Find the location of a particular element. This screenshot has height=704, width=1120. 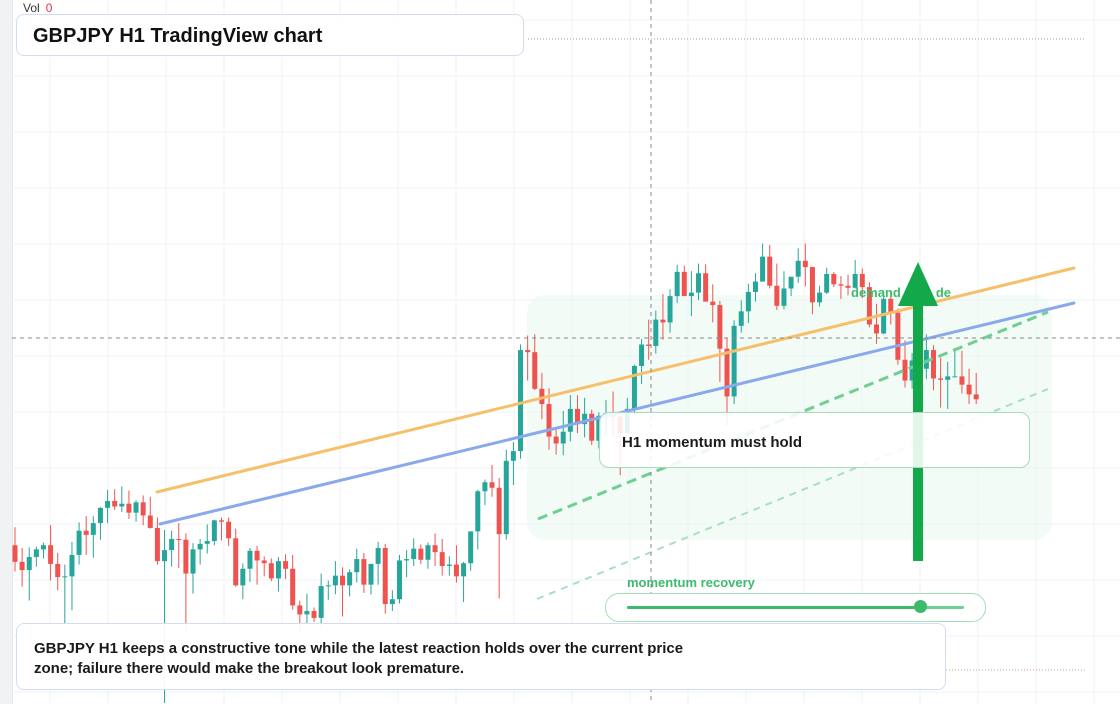

recovery-fill is located at coordinates (774, 607).